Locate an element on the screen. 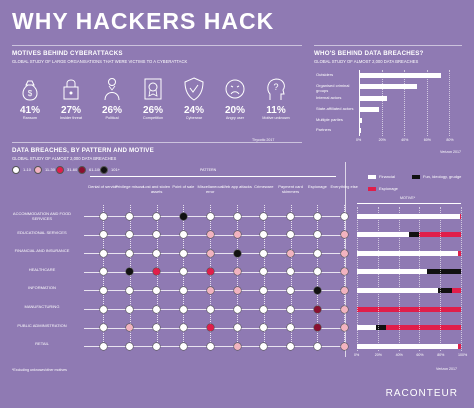 Image resolution: width=474 pixels, height=408 pixels. pattern-column-label: Point of sale is located at coordinates (183, 186).